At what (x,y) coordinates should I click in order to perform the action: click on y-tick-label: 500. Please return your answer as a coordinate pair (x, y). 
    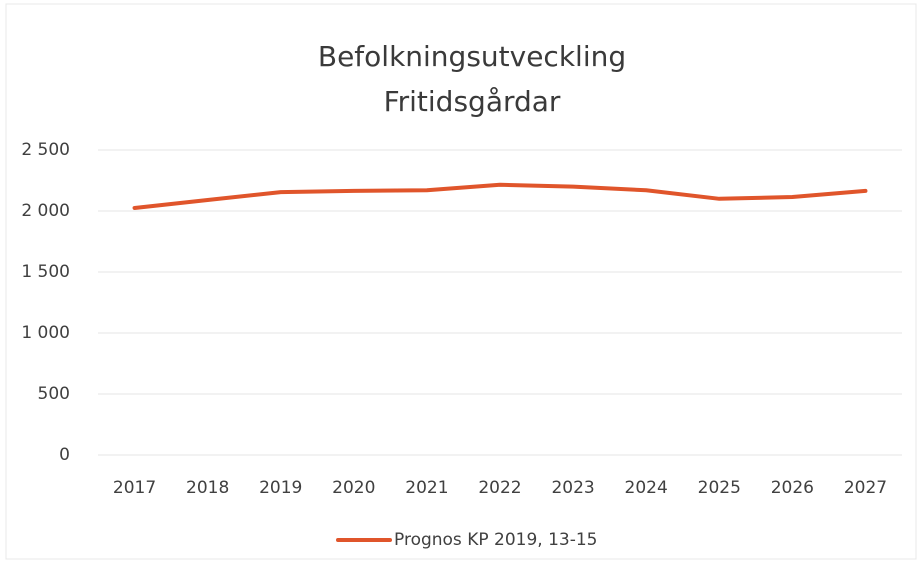
    Looking at the image, I should click on (54, 394).